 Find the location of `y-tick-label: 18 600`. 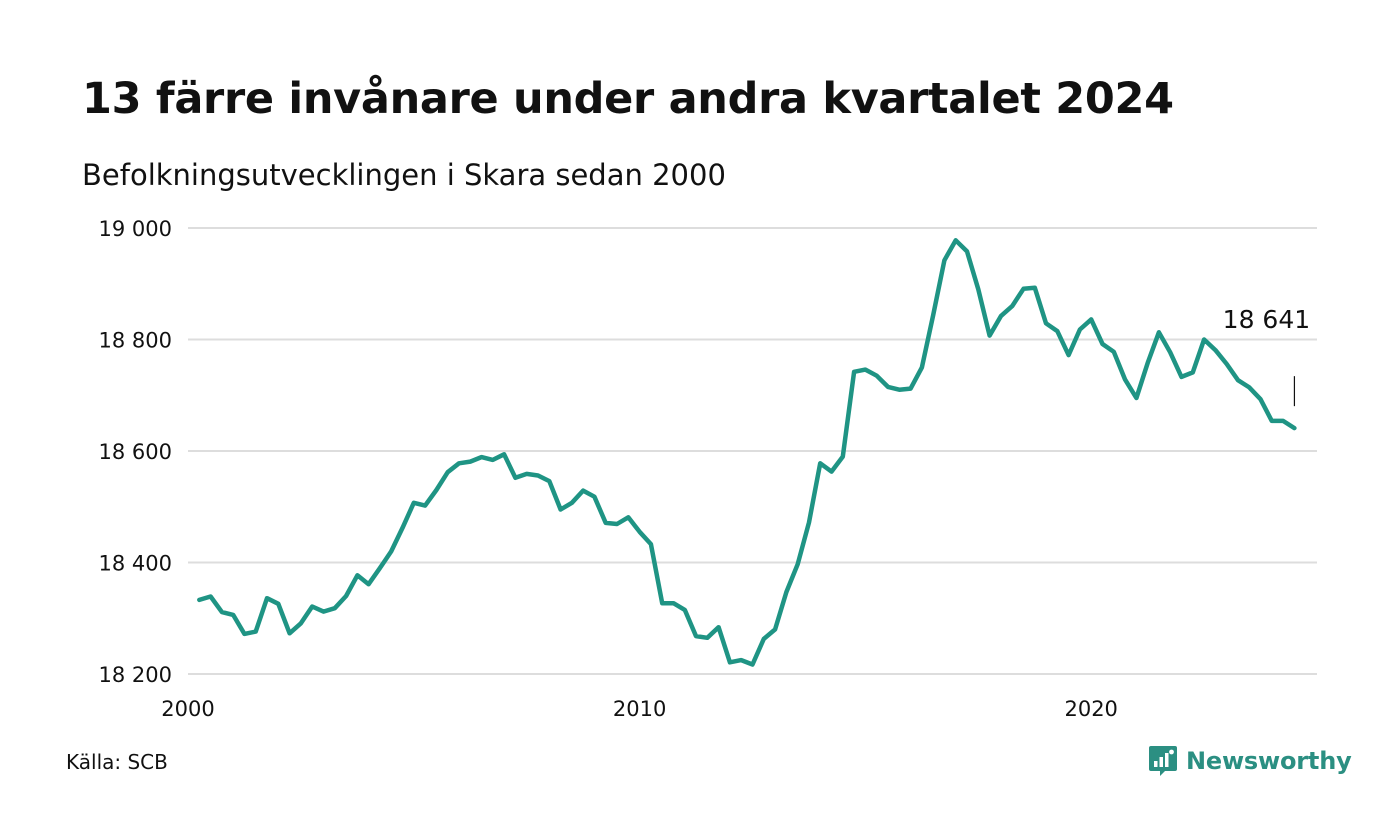

y-tick-label: 18 600 is located at coordinates (135, 452).